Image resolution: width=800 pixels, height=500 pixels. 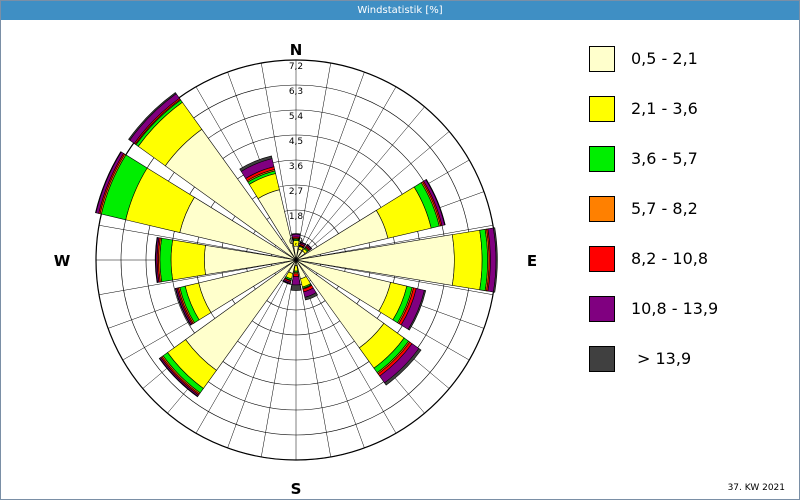 I want to click on radial-tick-label: 2,7, so click(x=296, y=192).